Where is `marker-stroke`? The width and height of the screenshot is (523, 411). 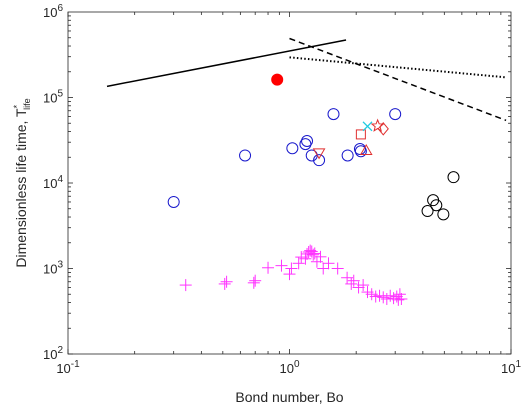 marker-stroke is located at coordinates (367, 126).